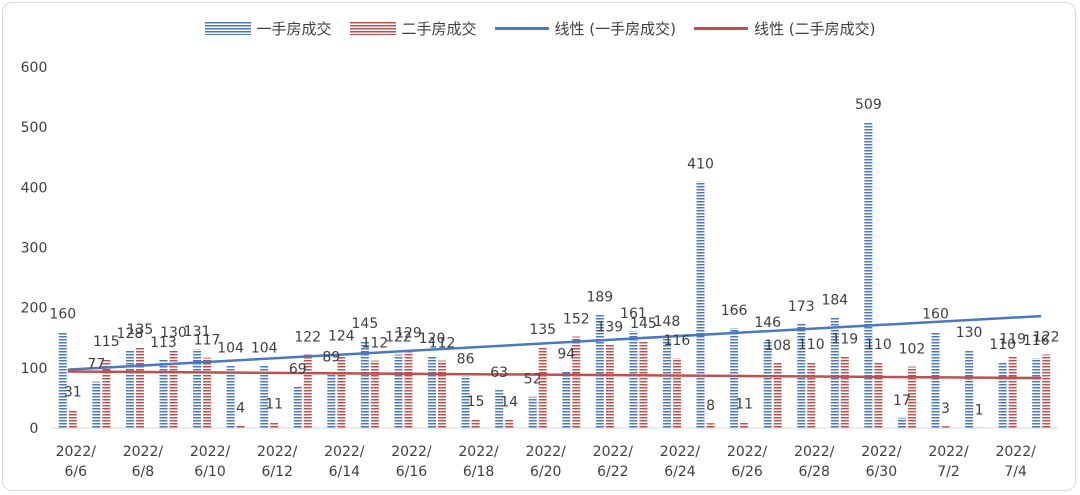  What do you see at coordinates (747, 462) in the screenshot?
I see `x-tick-label-10: 2022/6/26` at bounding box center [747, 462].